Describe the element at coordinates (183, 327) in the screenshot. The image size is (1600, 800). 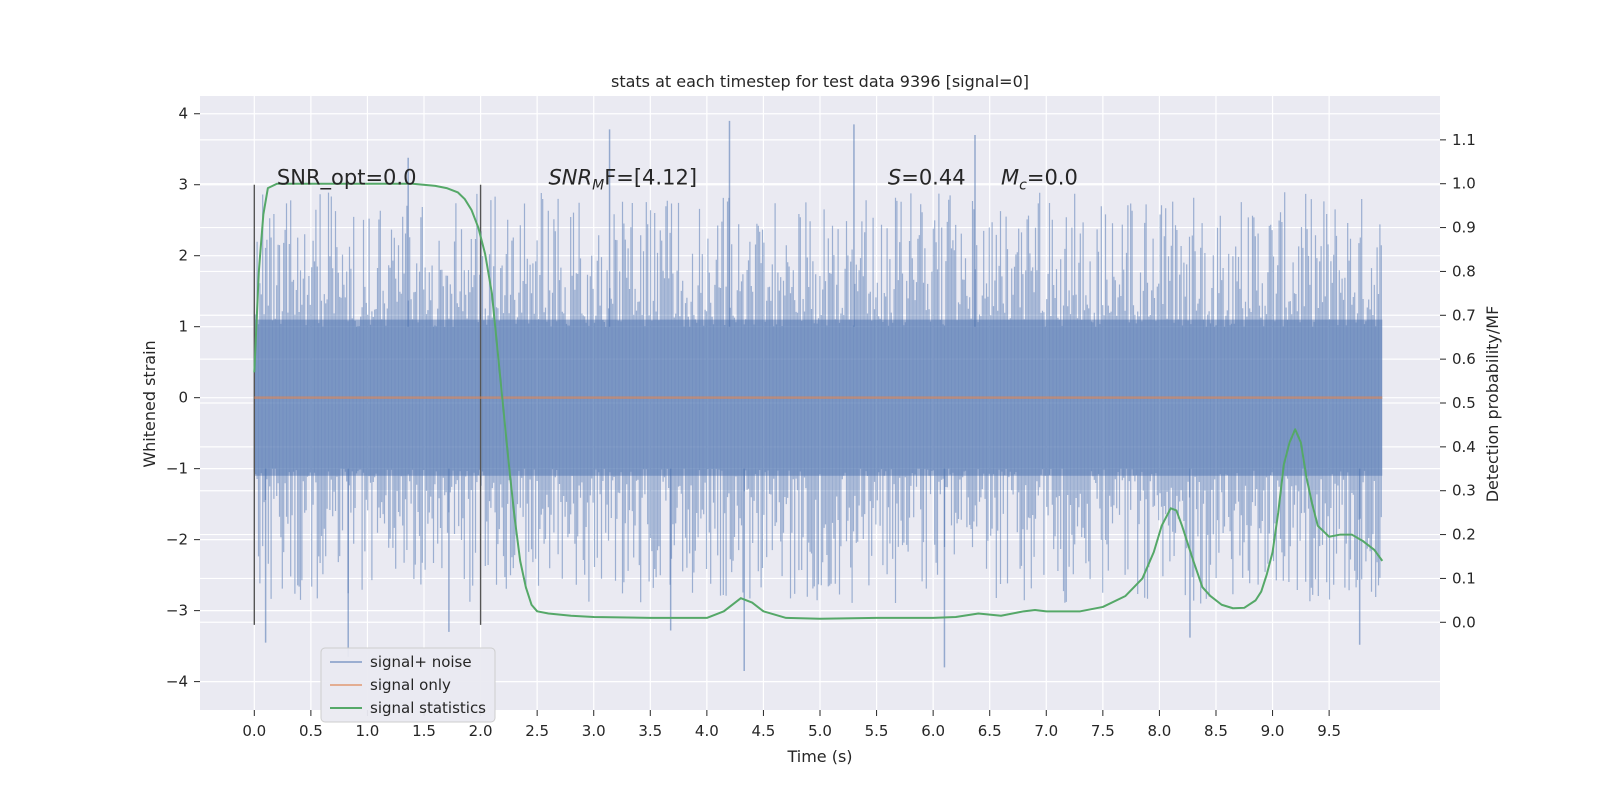
I see `y-tick-label: 1` at that location.